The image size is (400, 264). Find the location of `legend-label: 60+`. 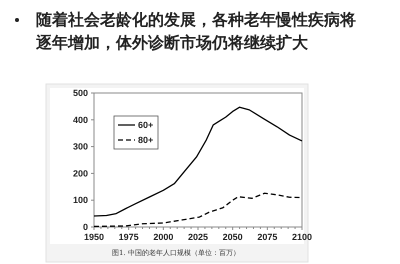

legend-label: 60+ is located at coordinates (146, 125).